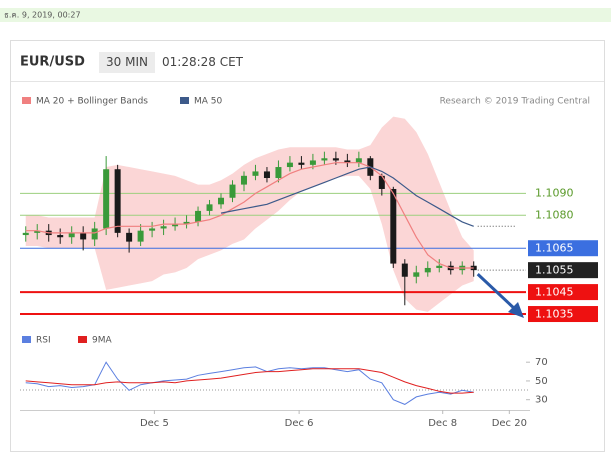 This screenshot has height=455, width=611. What do you see at coordinates (554, 214) in the screenshot?
I see `level-label: 1.1080` at bounding box center [554, 214].